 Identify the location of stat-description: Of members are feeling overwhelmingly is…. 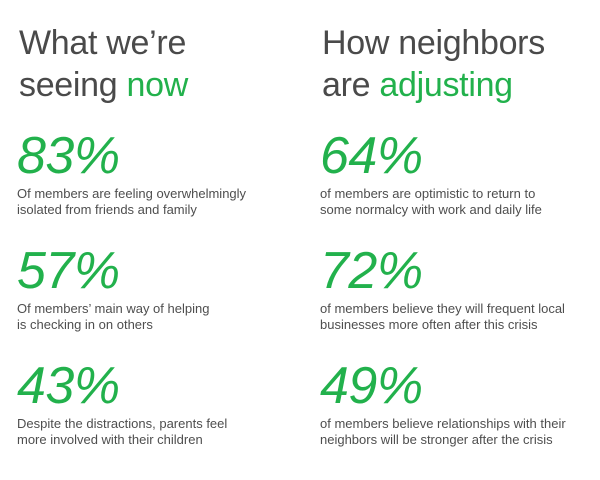
(132, 201).